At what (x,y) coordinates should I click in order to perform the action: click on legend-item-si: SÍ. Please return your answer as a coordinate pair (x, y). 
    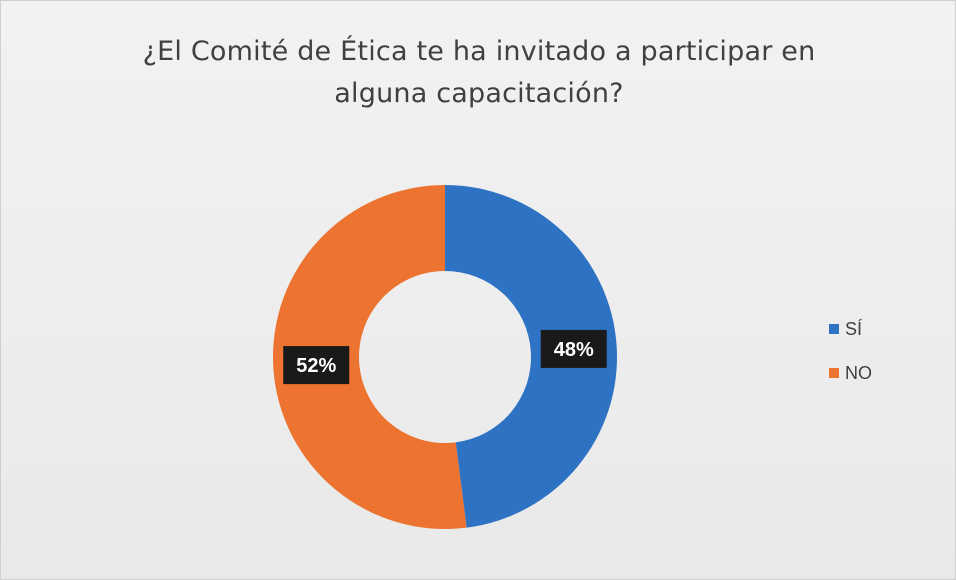
    Looking at the image, I should click on (850, 329).